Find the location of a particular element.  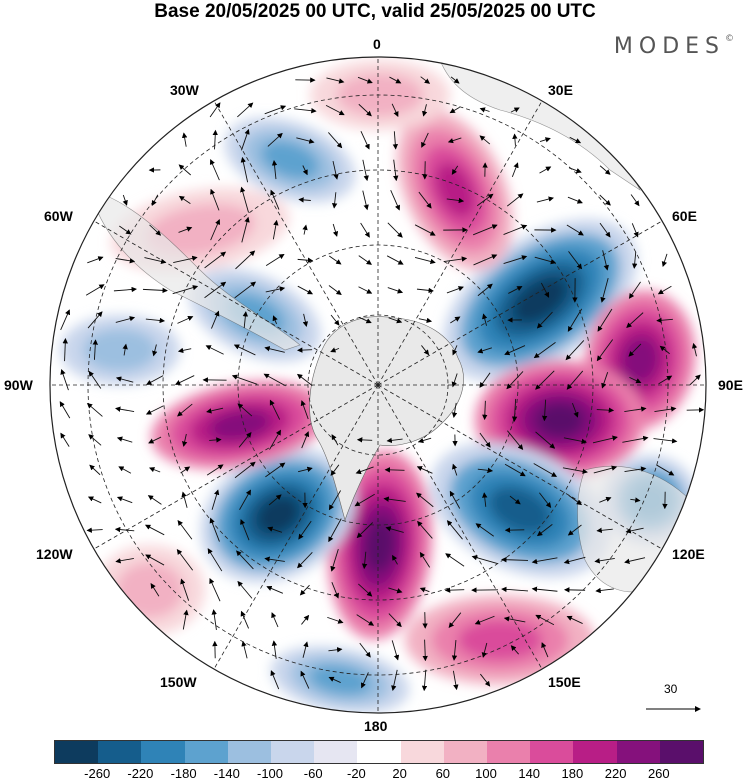

lon-label-60e: 60E is located at coordinates (684, 216).